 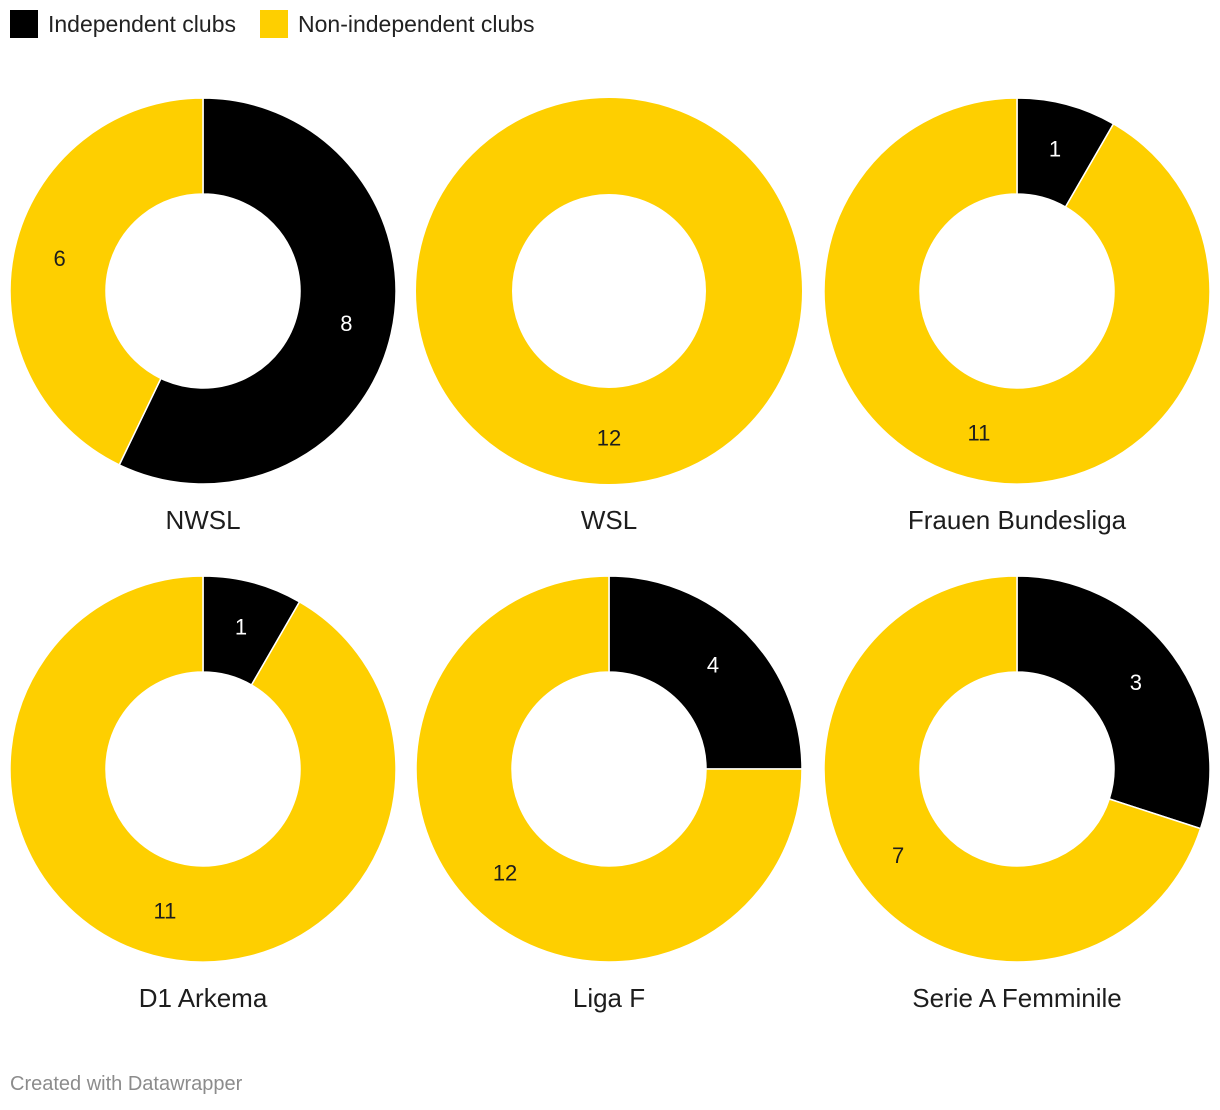 I want to click on value-label-frauen-bundesliga-independent-clubs: 1, so click(x=1055, y=149).